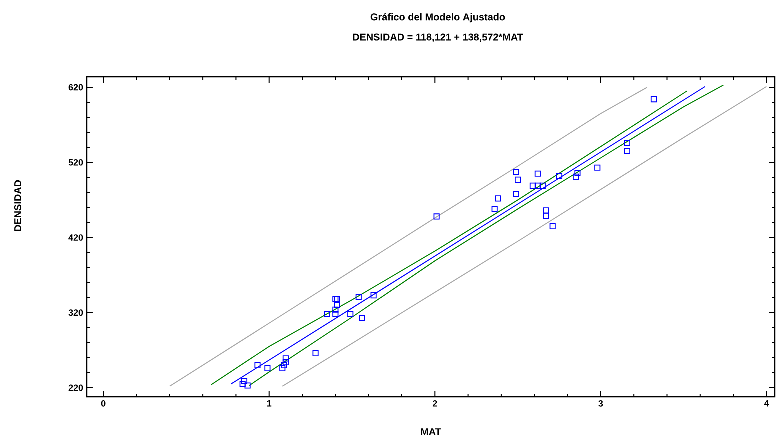 Image resolution: width=779 pixels, height=443 pixels. Describe the element at coordinates (76, 313) in the screenshot. I see `y-tick-label: 320` at that location.